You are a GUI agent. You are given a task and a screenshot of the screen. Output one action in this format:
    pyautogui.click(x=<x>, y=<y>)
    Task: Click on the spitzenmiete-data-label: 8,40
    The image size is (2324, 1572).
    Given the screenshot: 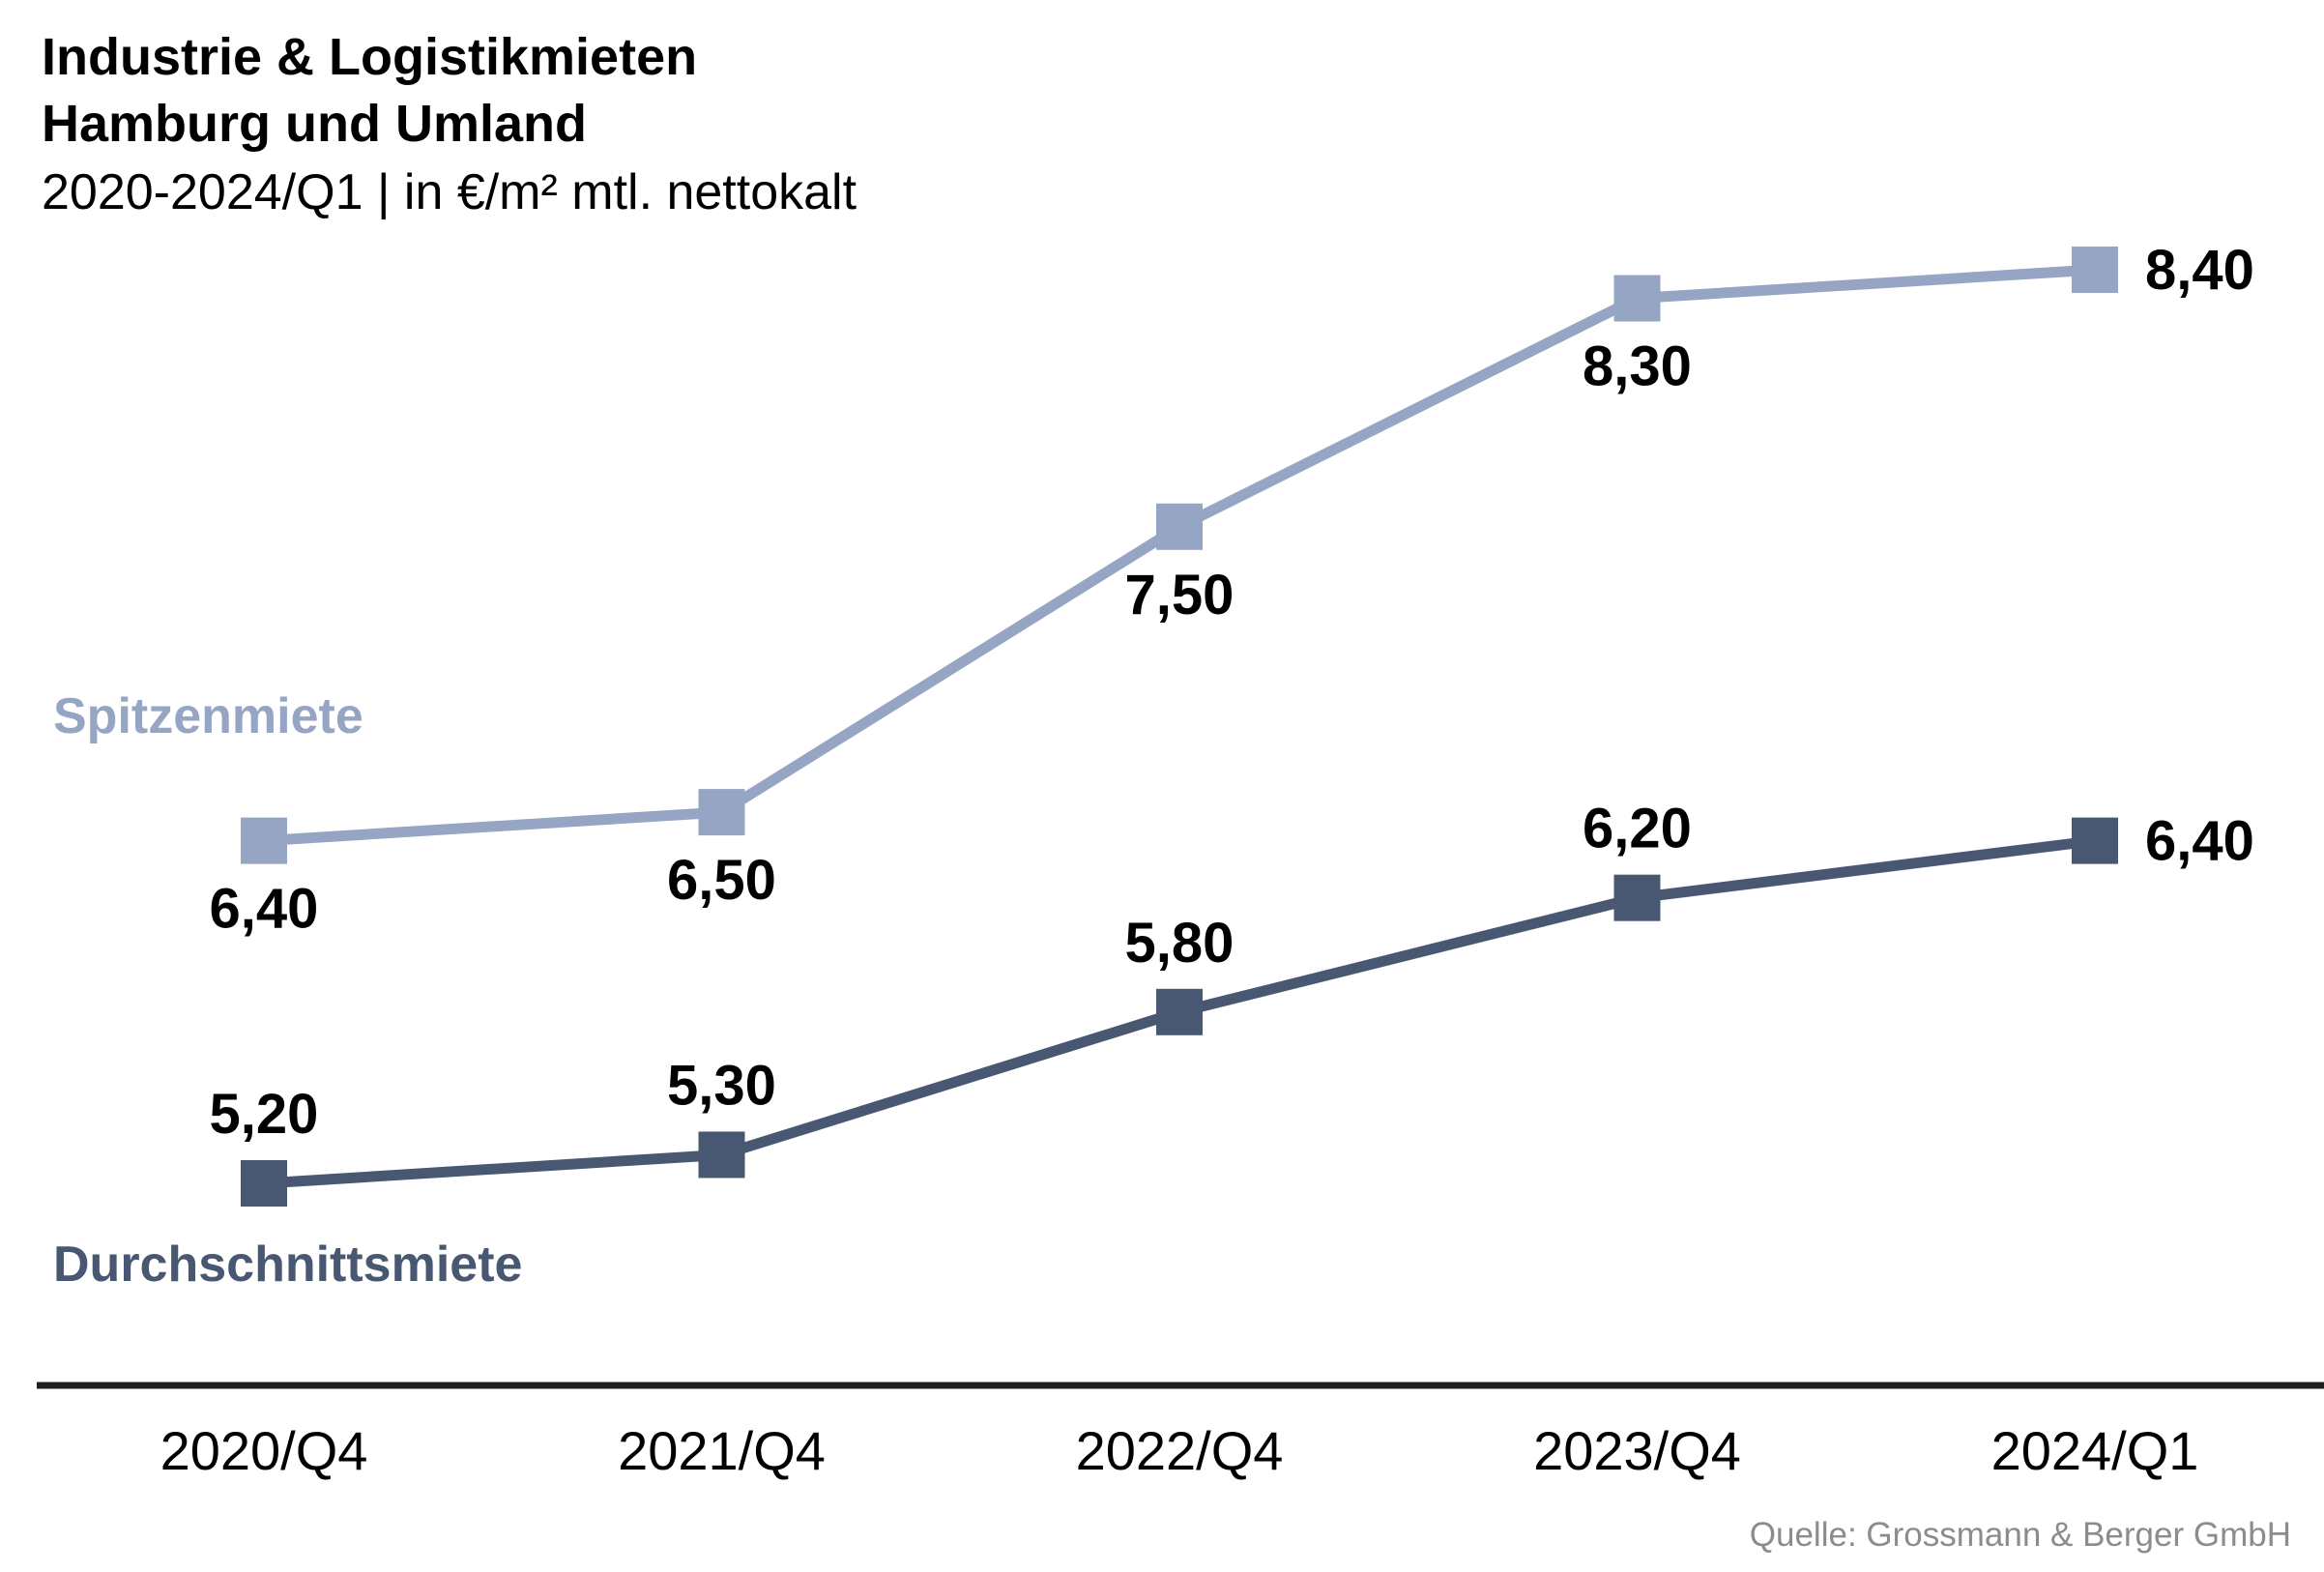 What is the action you would take?
    pyautogui.click(x=2199, y=270)
    